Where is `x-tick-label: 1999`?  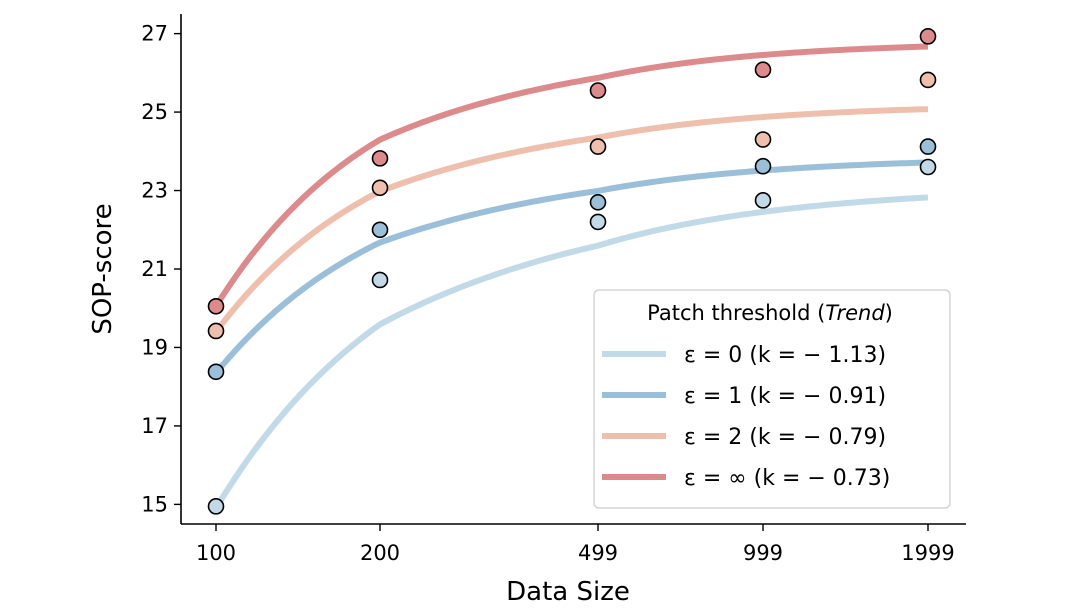
x-tick-label: 1999 is located at coordinates (927, 553).